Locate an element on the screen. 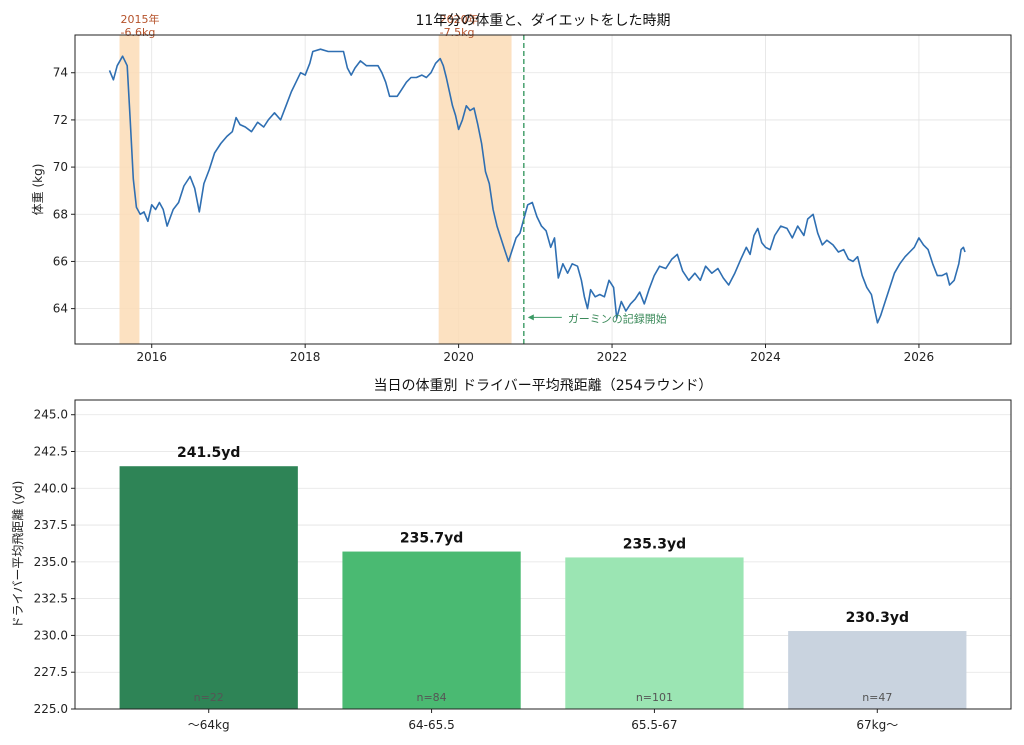 Image resolution: width=1024 pixels, height=745 pixels. bar-value-label: 235.7yd is located at coordinates (431, 539).